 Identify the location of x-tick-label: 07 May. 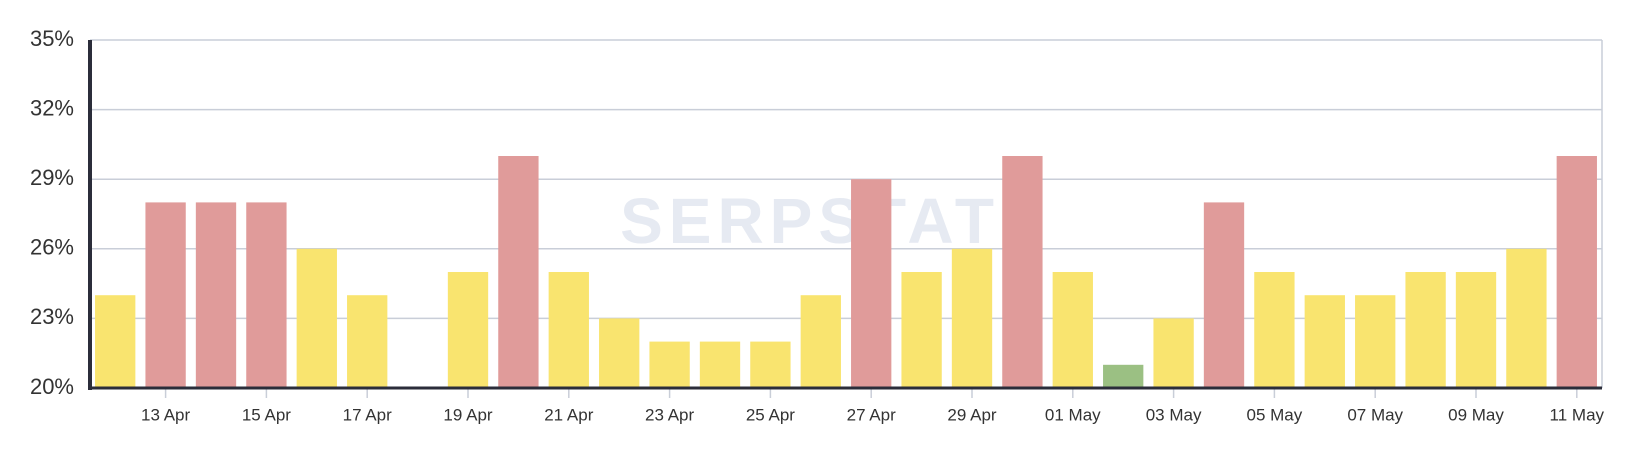
(1375, 414).